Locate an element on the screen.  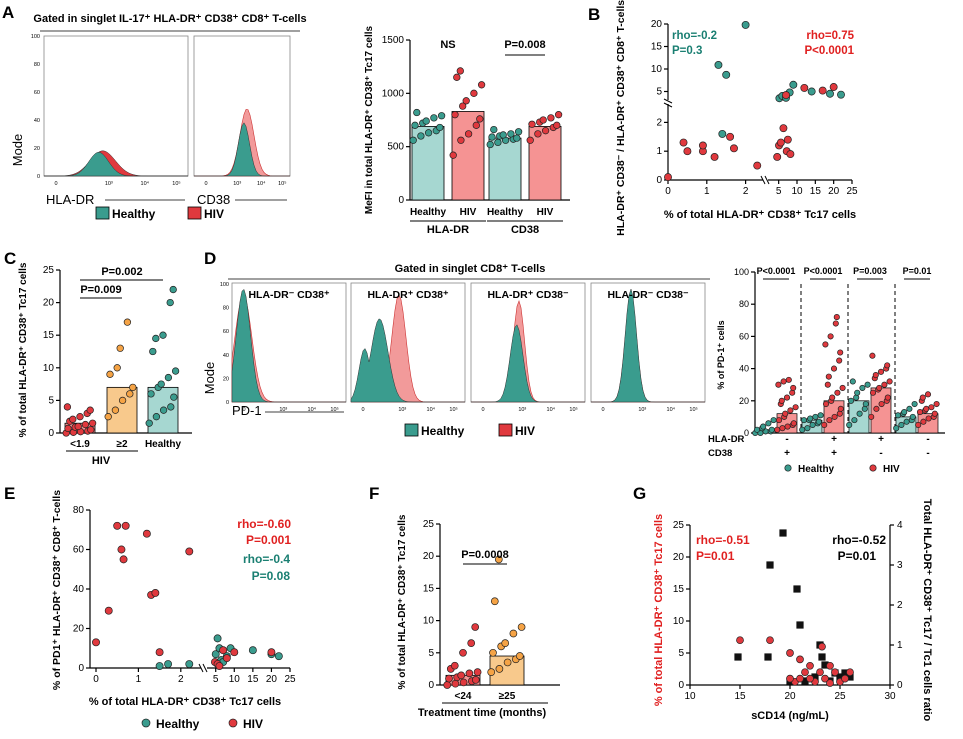
histogram-hiv is located at coordinates (648, 348).